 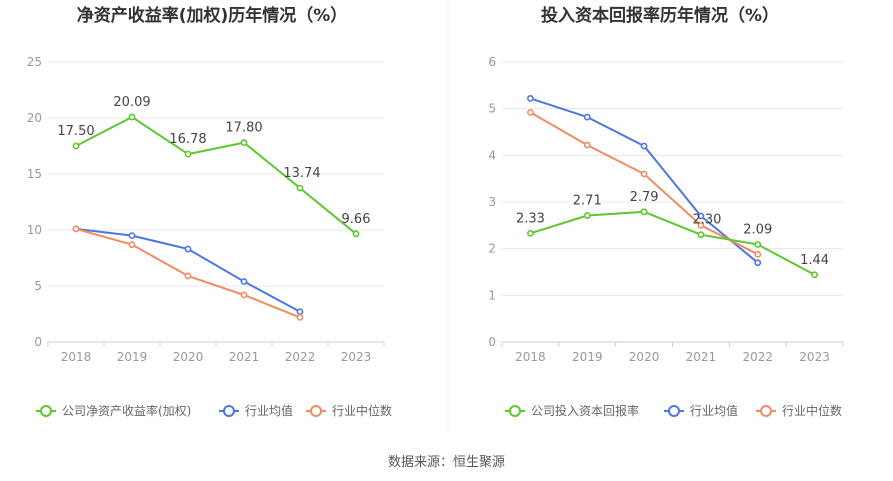 I want to click on chart2-data-label: 2.30, so click(x=706, y=220).